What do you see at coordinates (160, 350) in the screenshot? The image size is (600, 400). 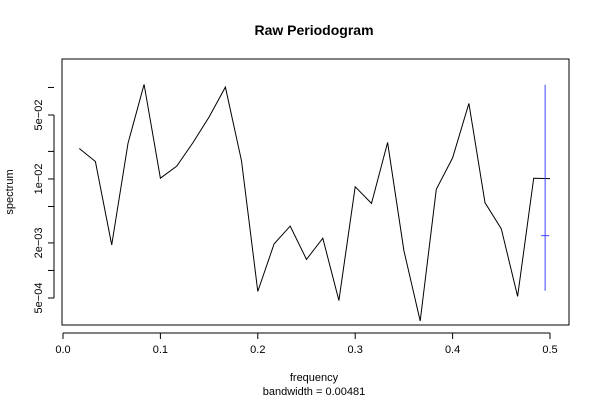 I see `x-tick-label: 0.1` at bounding box center [160, 350].